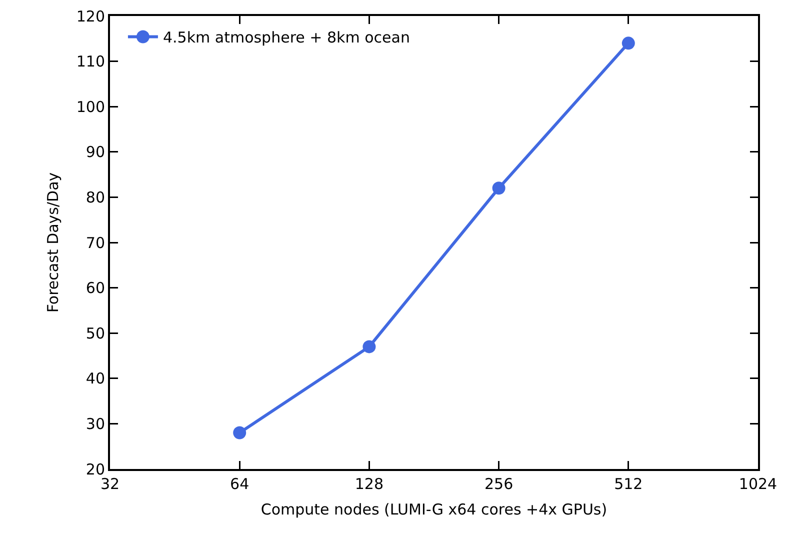 The width and height of the screenshot is (789, 534). I want to click on y-axis-title: Forecast Days/Day, so click(53, 242).